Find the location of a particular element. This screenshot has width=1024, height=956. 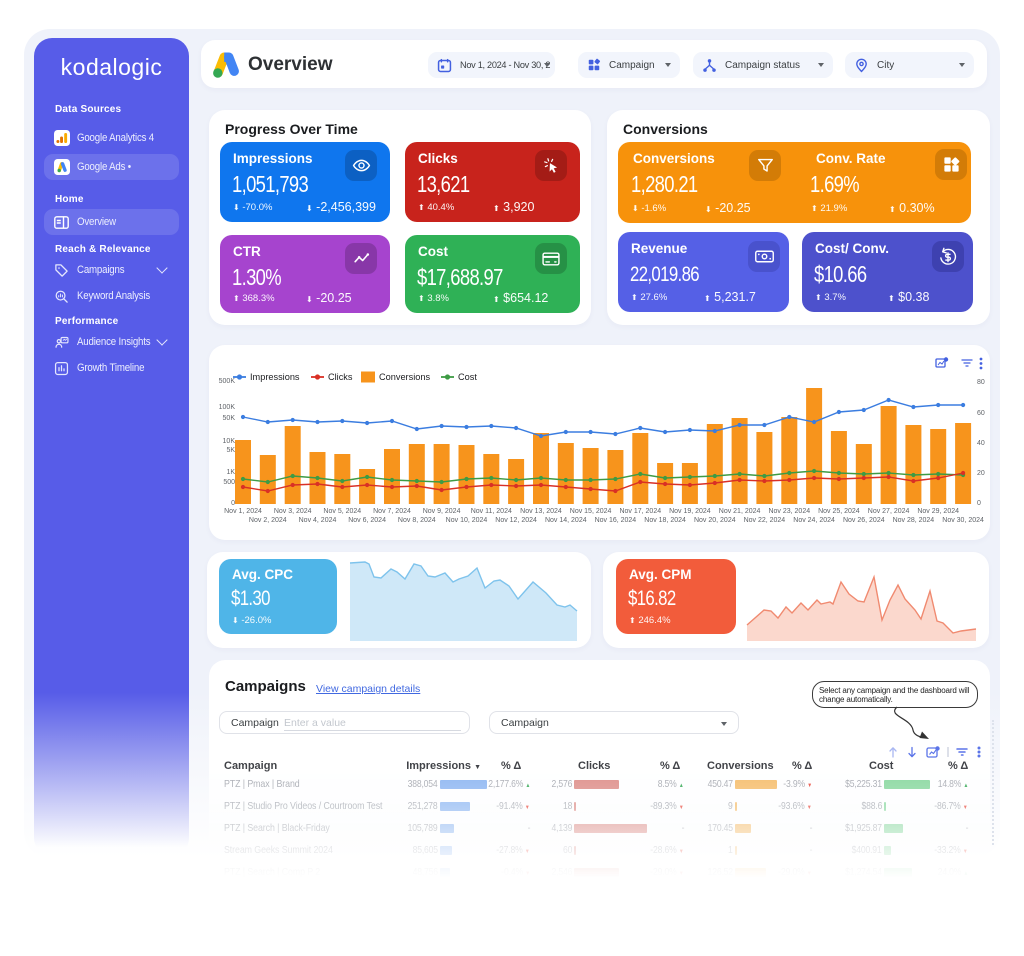

svg-text: Nov 6, 2024 is located at coordinates (367, 520).